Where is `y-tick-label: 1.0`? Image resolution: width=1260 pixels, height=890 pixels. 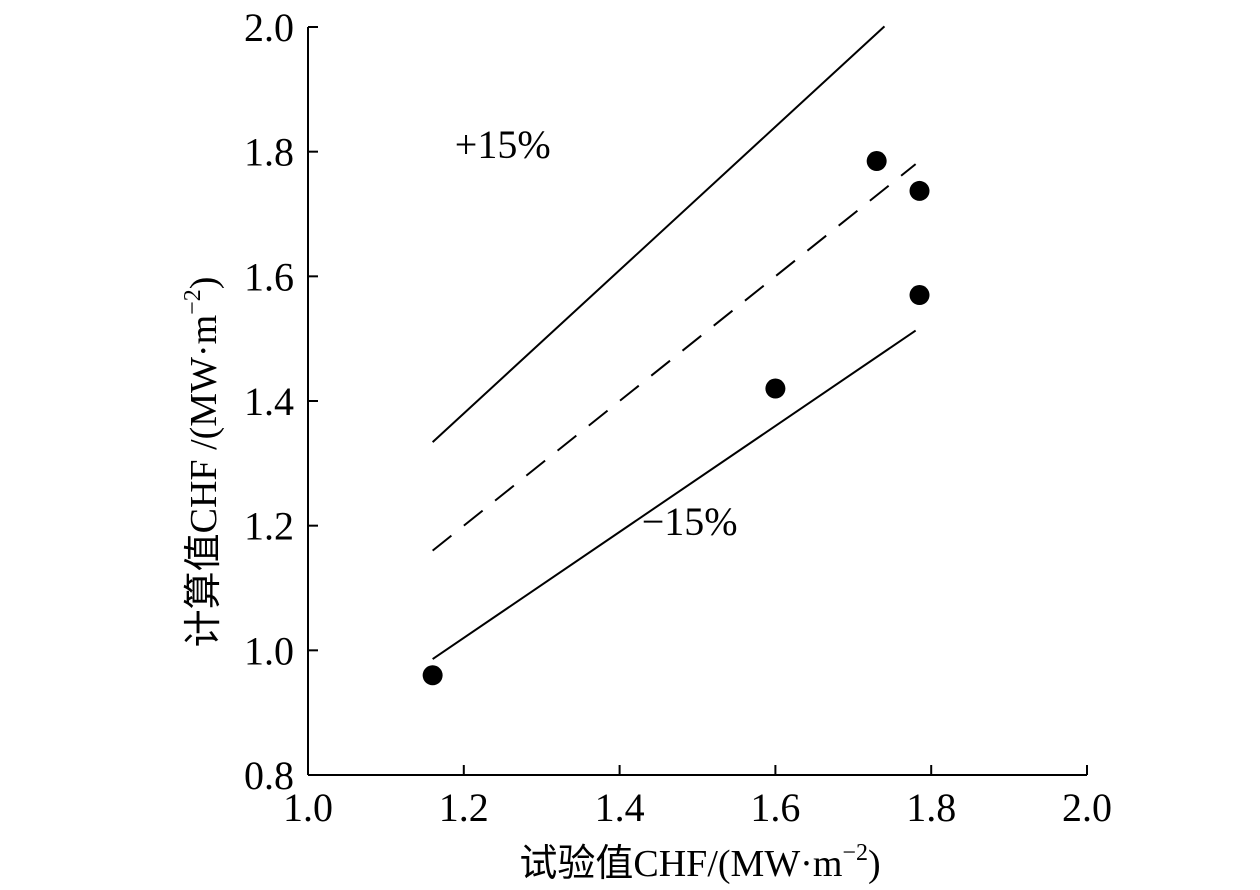
y-tick-label: 1.0 is located at coordinates (269, 650).